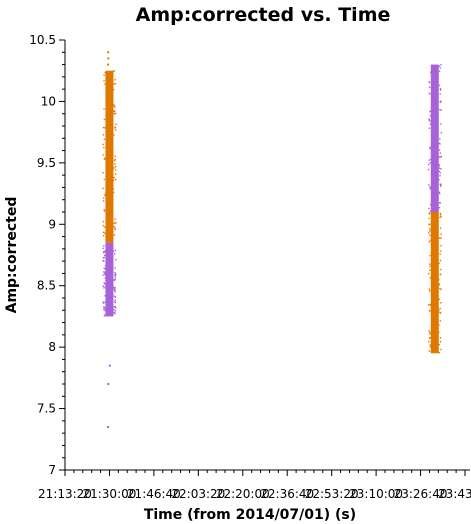 The image size is (471, 524). What do you see at coordinates (250, 515) in the screenshot?
I see `x-axis-label: Time (from 2014/07/01) (s)` at bounding box center [250, 515].